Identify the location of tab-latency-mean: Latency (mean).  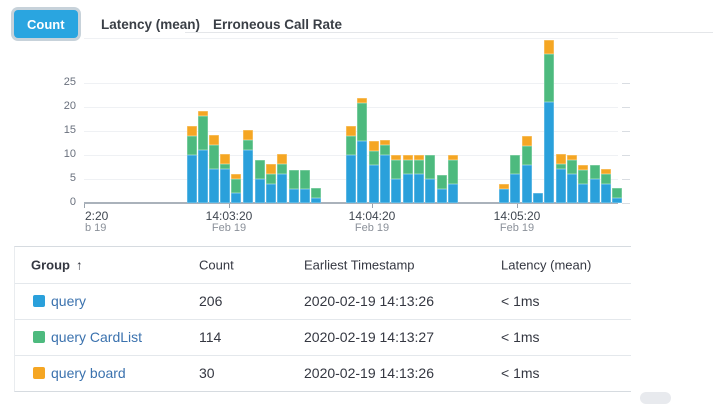
(150, 24).